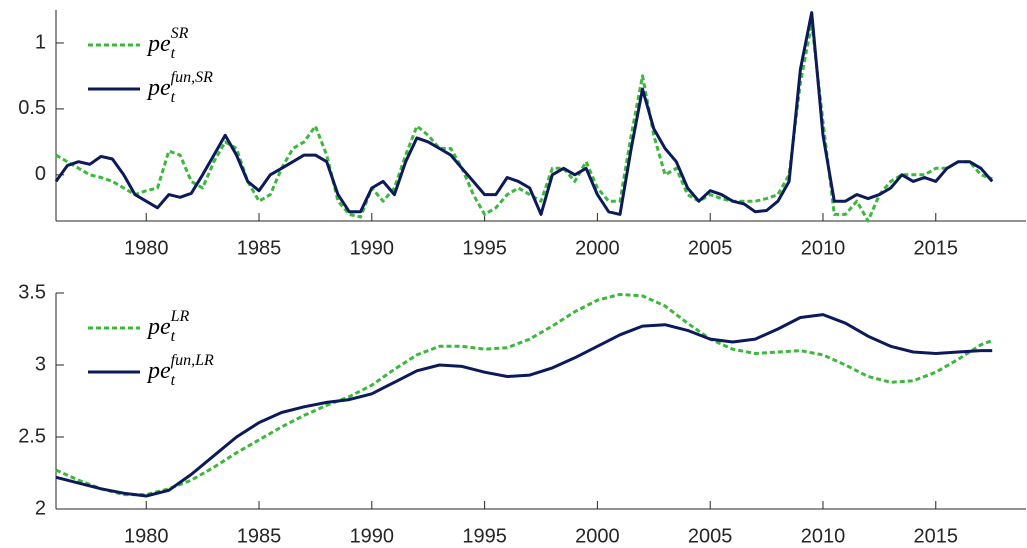  What do you see at coordinates (179, 87) in the screenshot?
I see `legend-label: pet fun,SR` at bounding box center [179, 87].